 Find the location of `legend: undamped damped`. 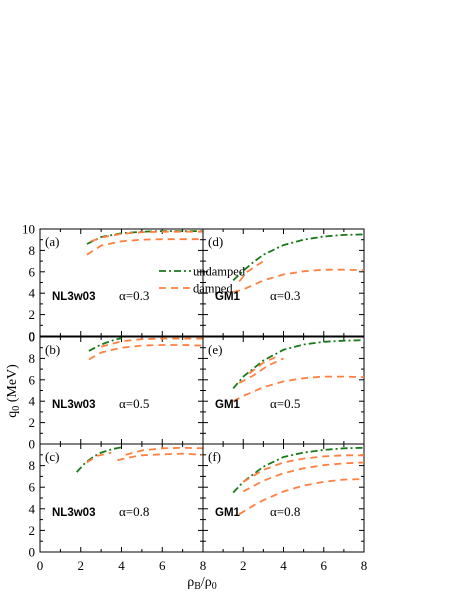

legend: undamped damped is located at coordinates (202, 280).